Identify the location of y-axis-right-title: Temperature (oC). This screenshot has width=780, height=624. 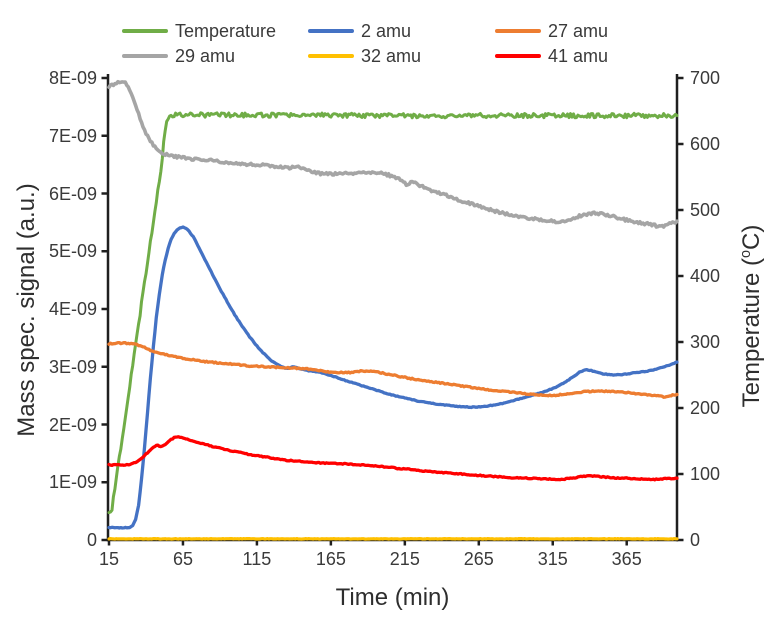
(752, 316).